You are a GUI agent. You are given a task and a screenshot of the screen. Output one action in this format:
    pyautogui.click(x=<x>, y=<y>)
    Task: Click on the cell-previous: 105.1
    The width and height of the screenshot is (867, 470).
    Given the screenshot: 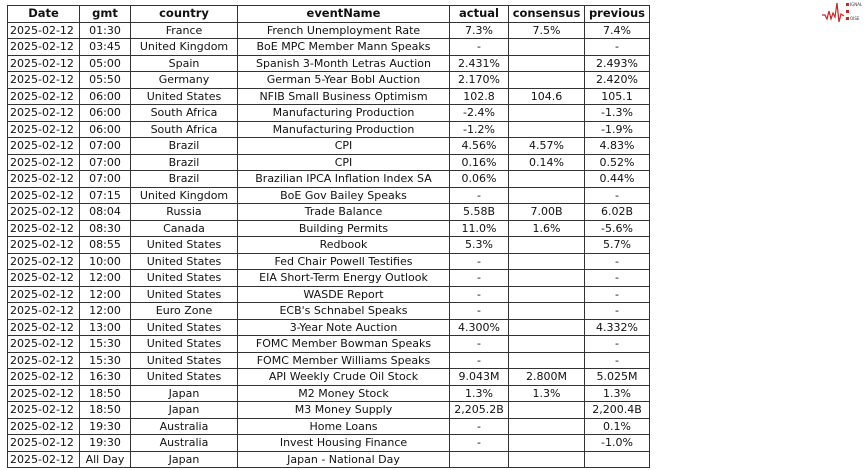 What is the action you would take?
    pyautogui.click(x=617, y=96)
    